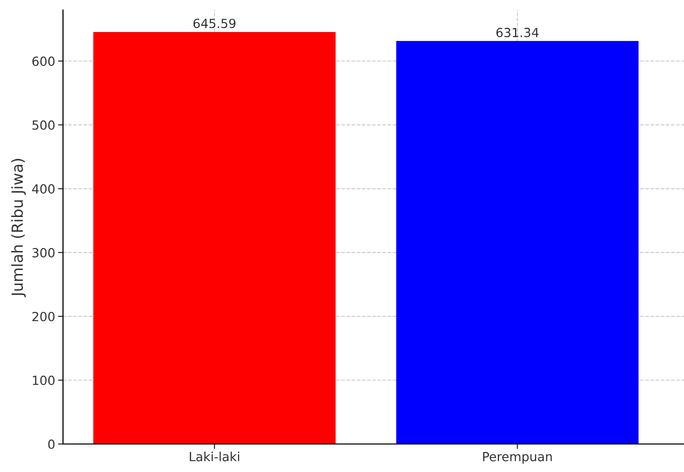 The image size is (684, 472). Describe the element at coordinates (43, 317) in the screenshot. I see `y-tick-label: 200` at that location.